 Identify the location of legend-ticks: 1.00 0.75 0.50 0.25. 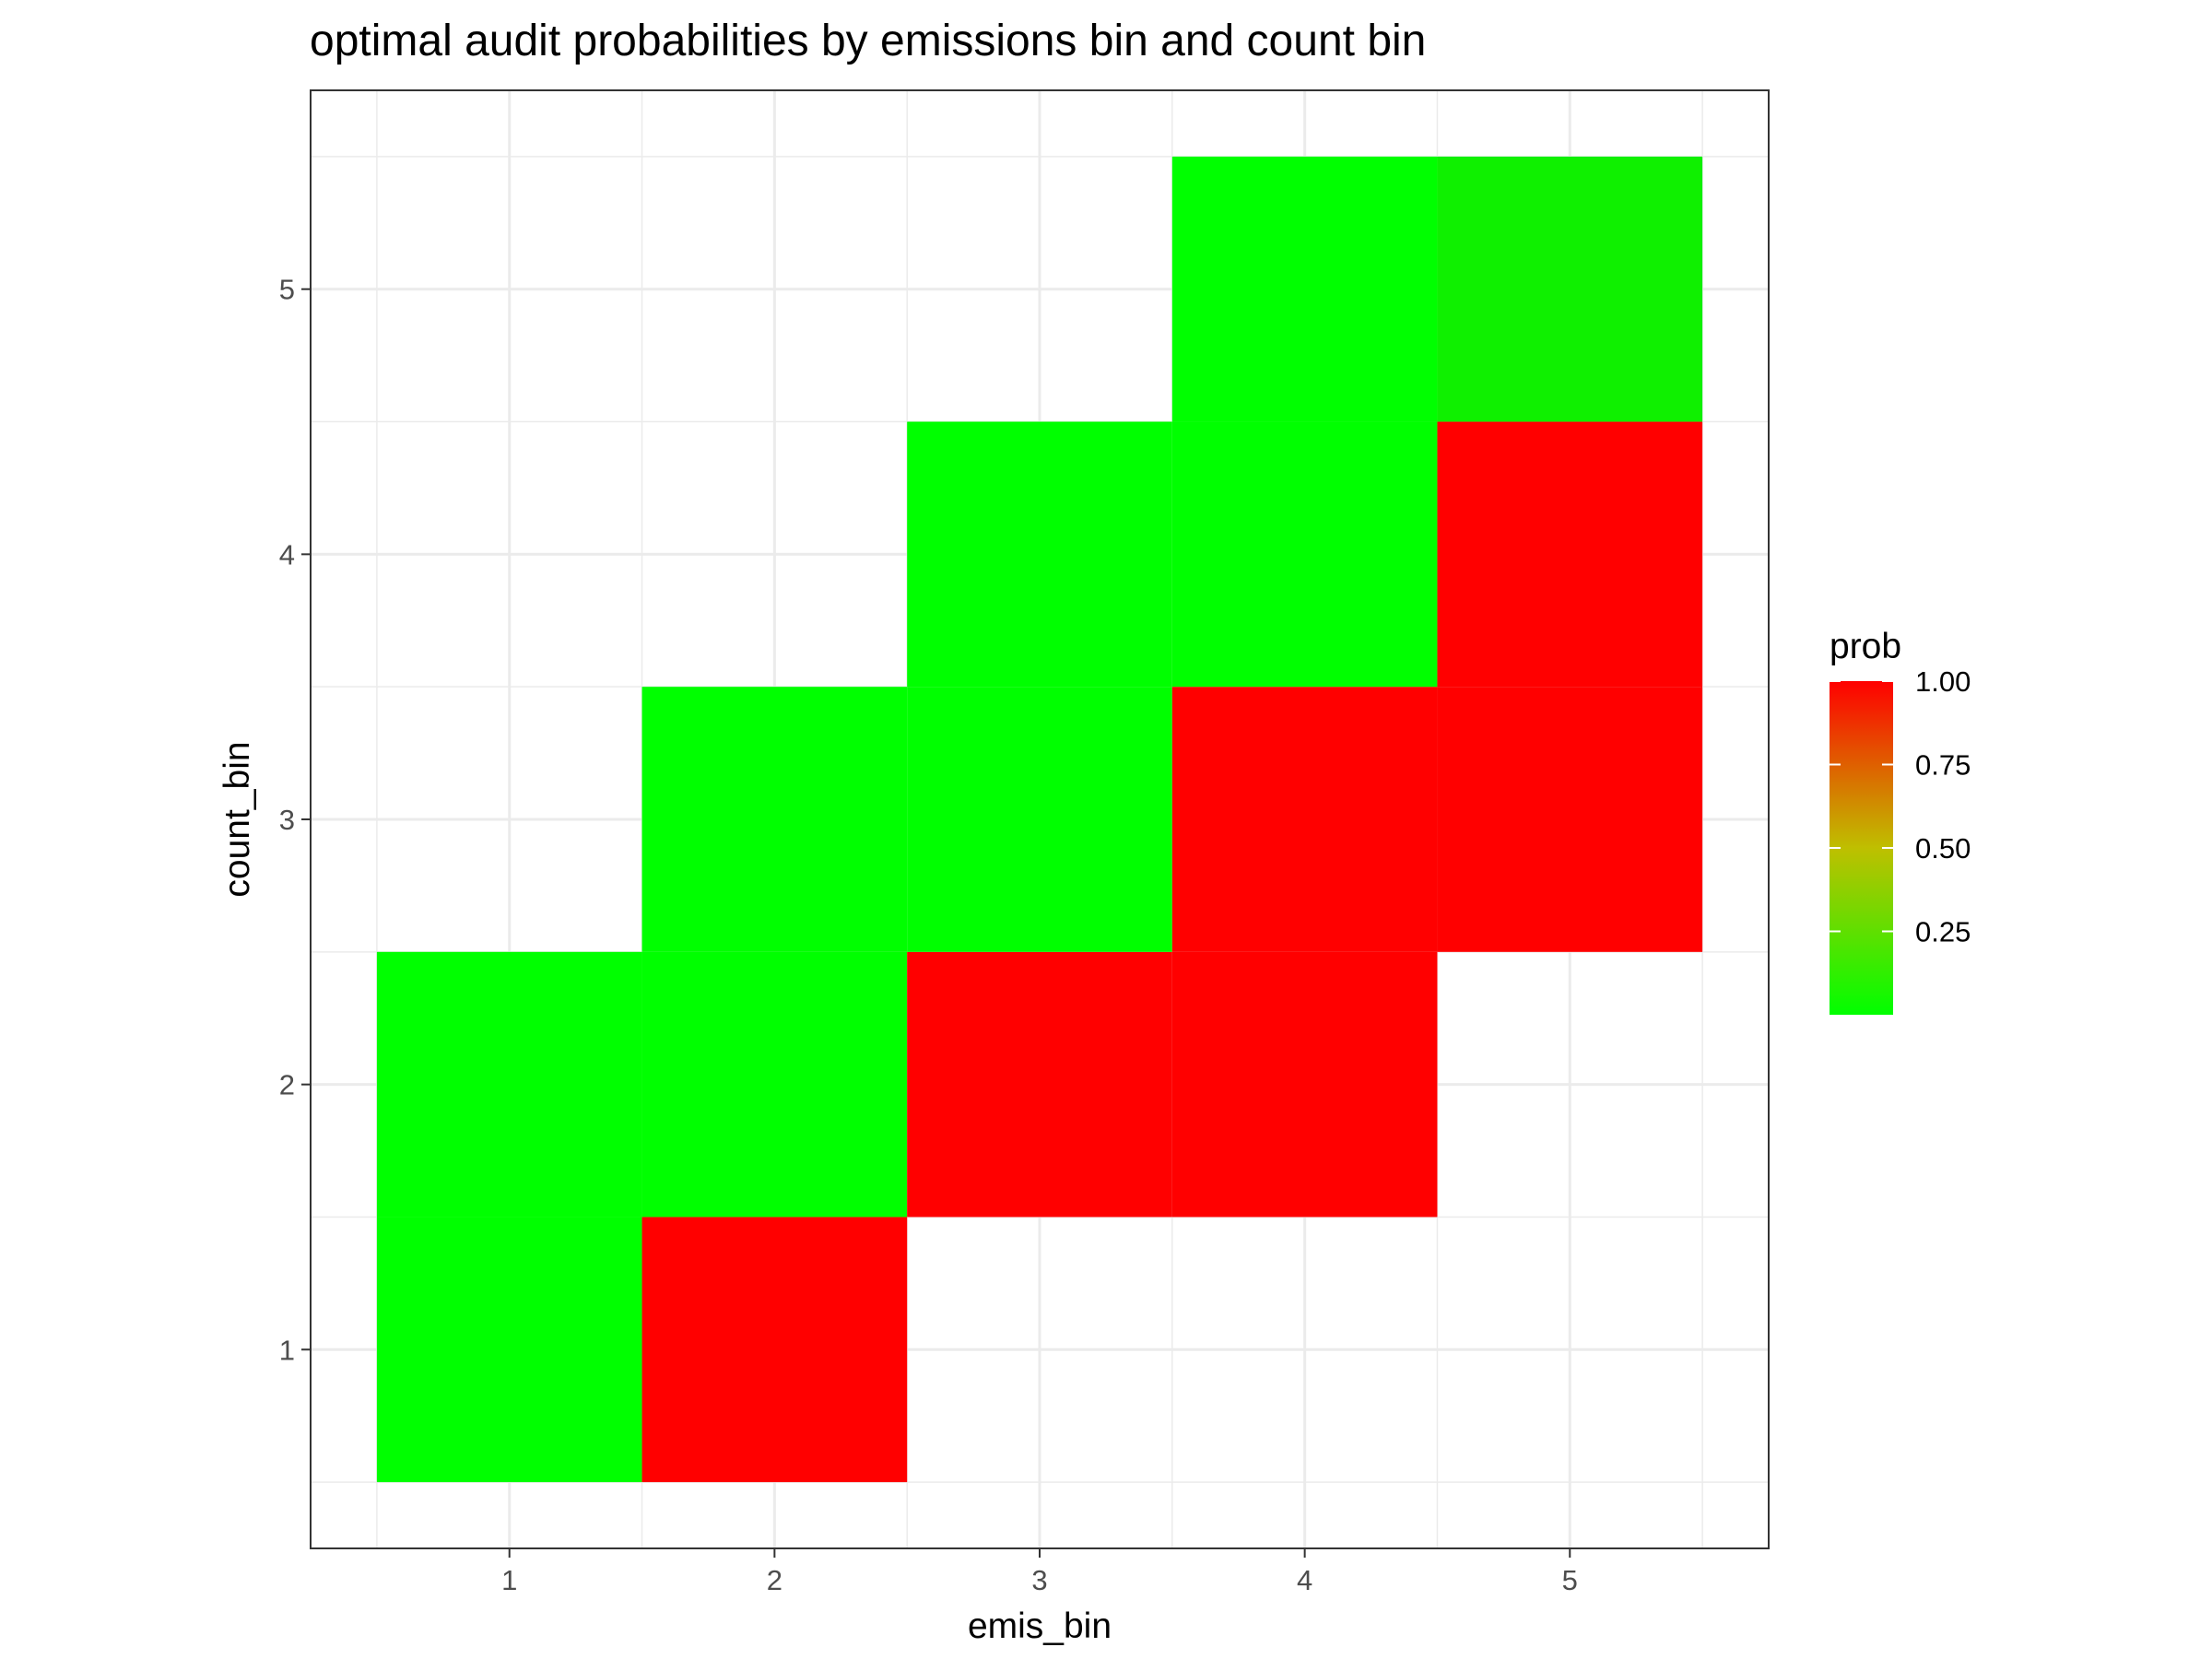
(1900, 806).